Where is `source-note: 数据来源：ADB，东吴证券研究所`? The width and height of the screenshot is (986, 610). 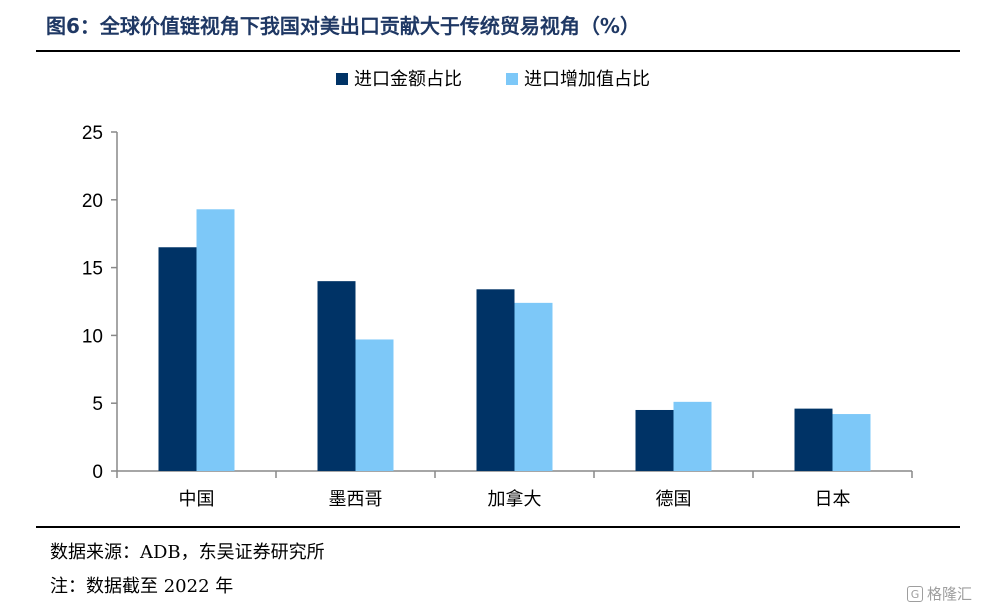
source-note: 数据来源：ADB，东吴证券研究所 is located at coordinates (187, 552).